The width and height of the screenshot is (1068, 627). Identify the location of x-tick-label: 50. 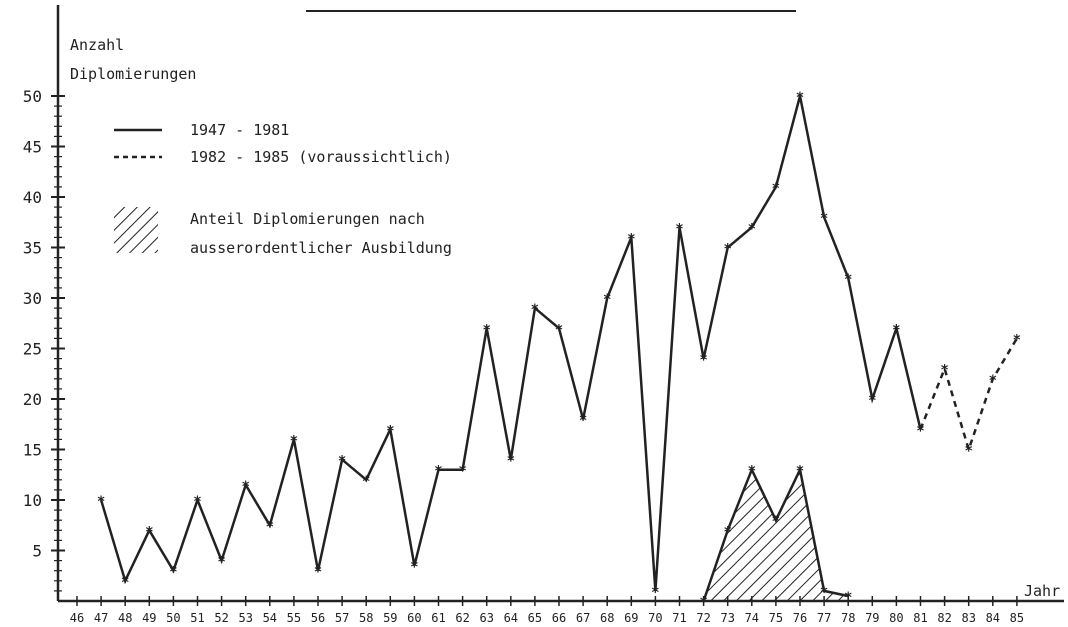
(173, 618).